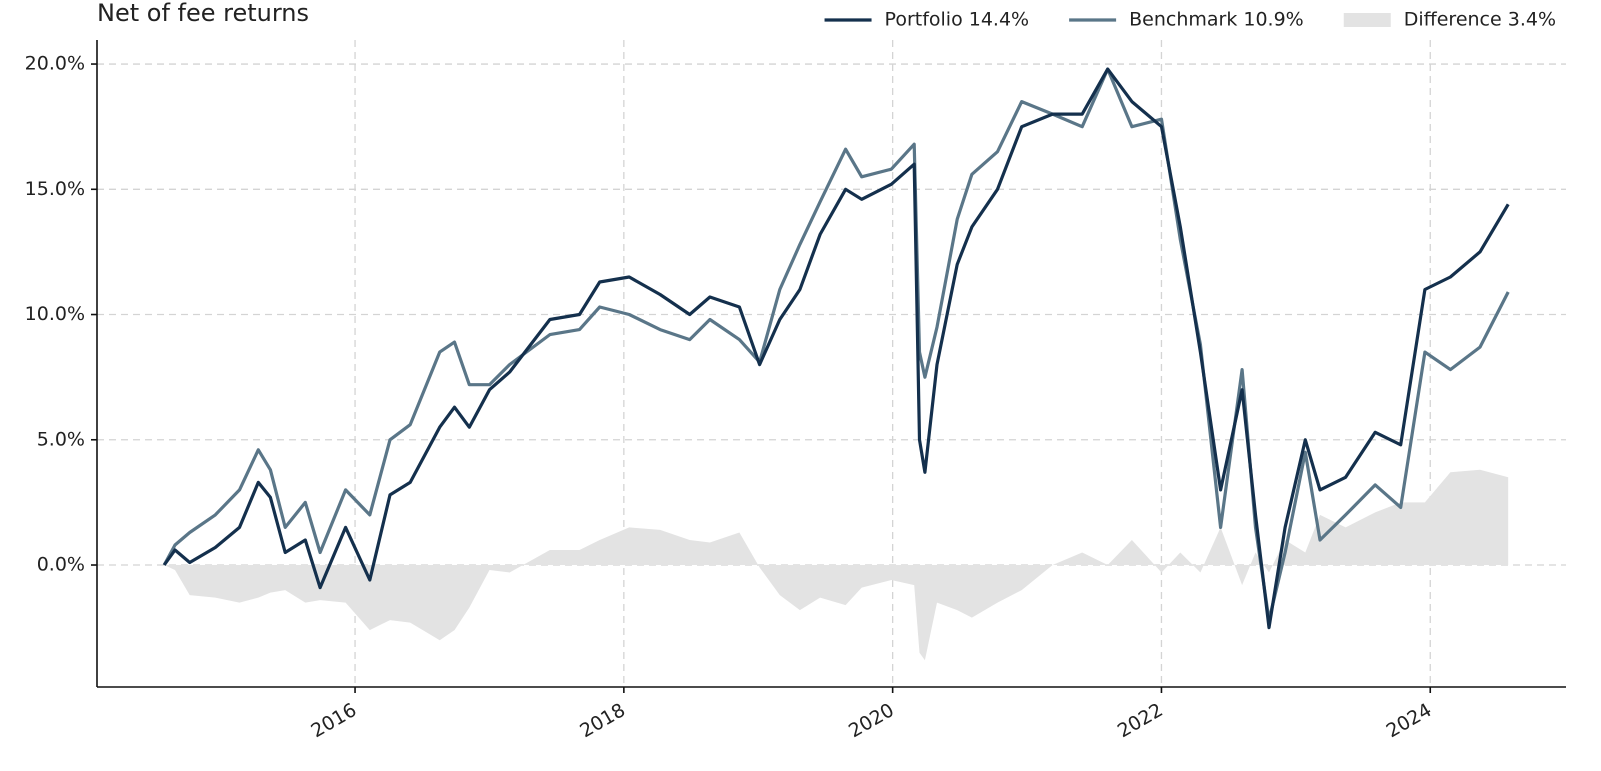 The height and width of the screenshot is (771, 1601). What do you see at coordinates (61, 439) in the screenshot?
I see `y-tick-label: 5.0%` at bounding box center [61, 439].